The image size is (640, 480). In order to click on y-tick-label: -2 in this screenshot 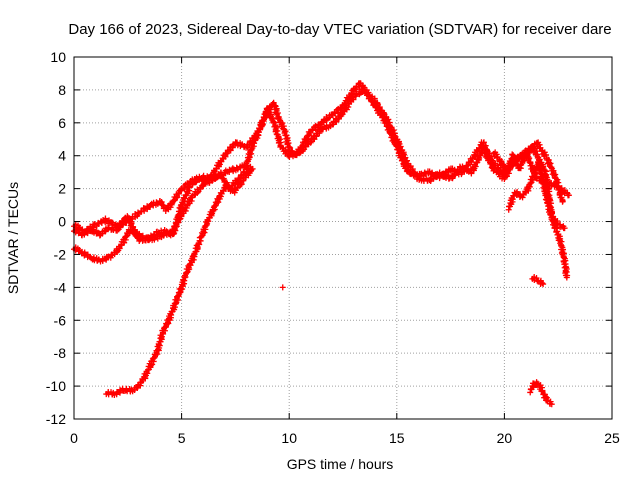, I will do `click(60, 254)`.